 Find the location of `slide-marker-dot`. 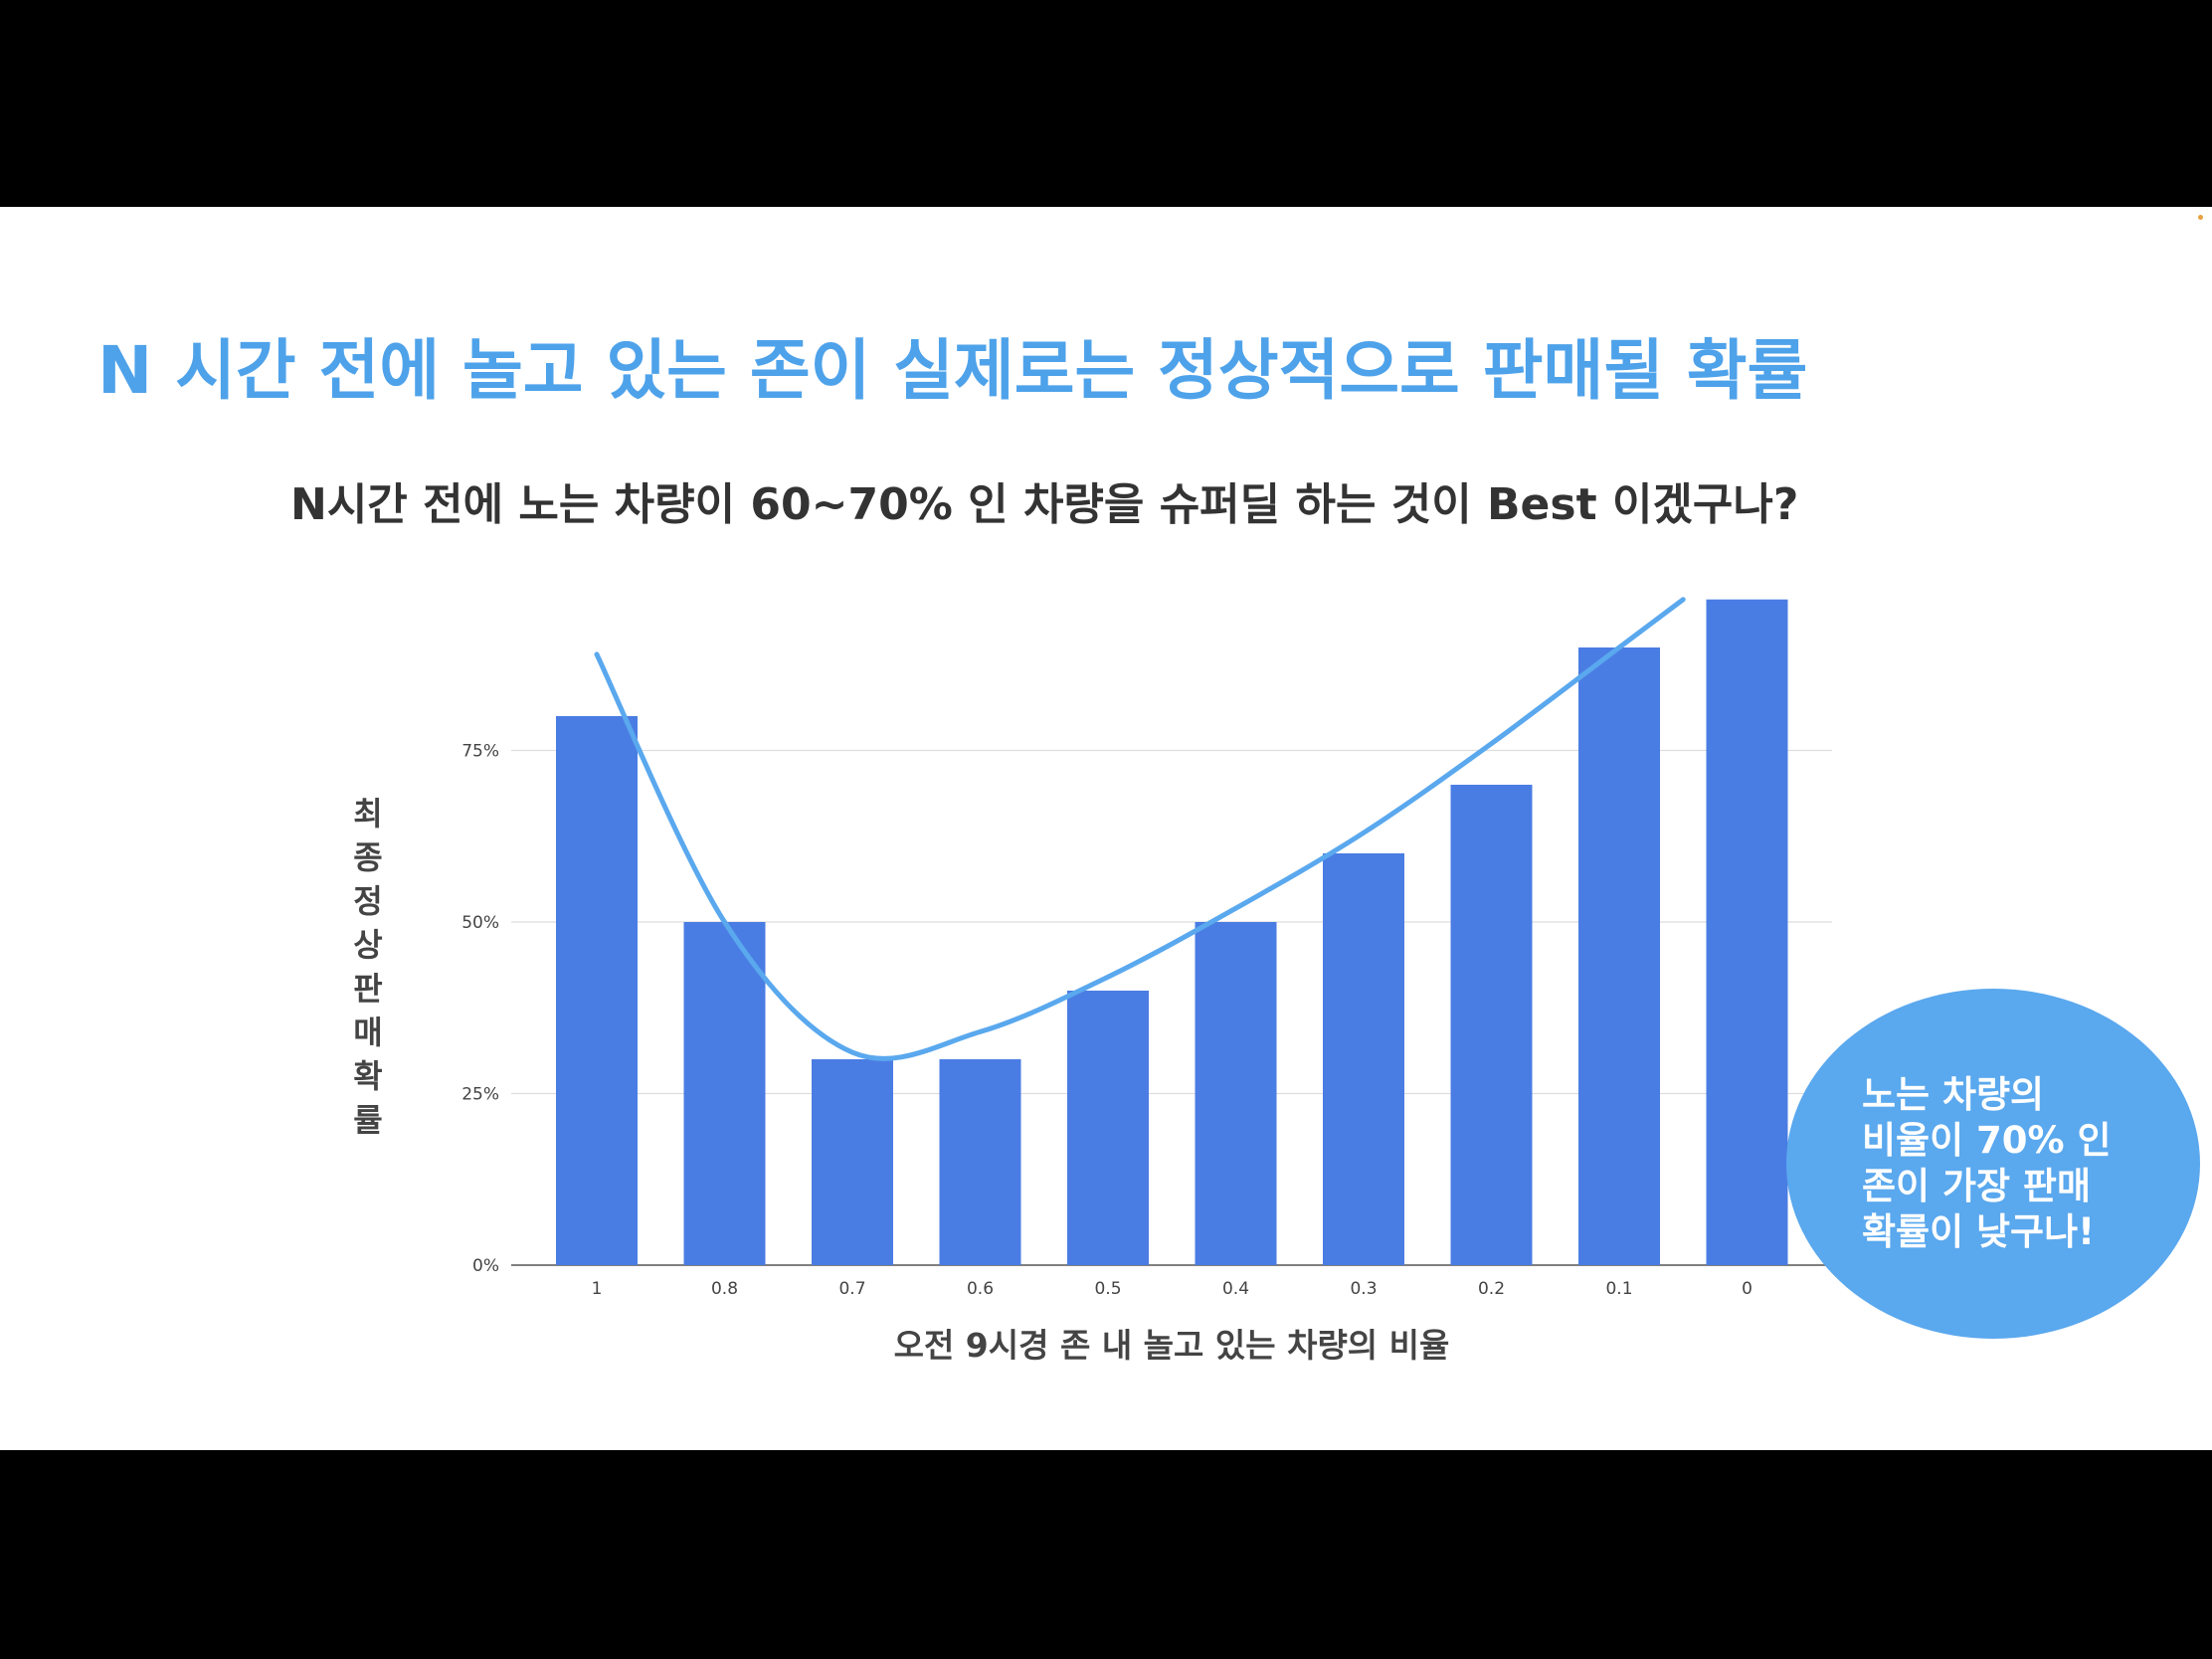

slide-marker-dot is located at coordinates (2200, 217).